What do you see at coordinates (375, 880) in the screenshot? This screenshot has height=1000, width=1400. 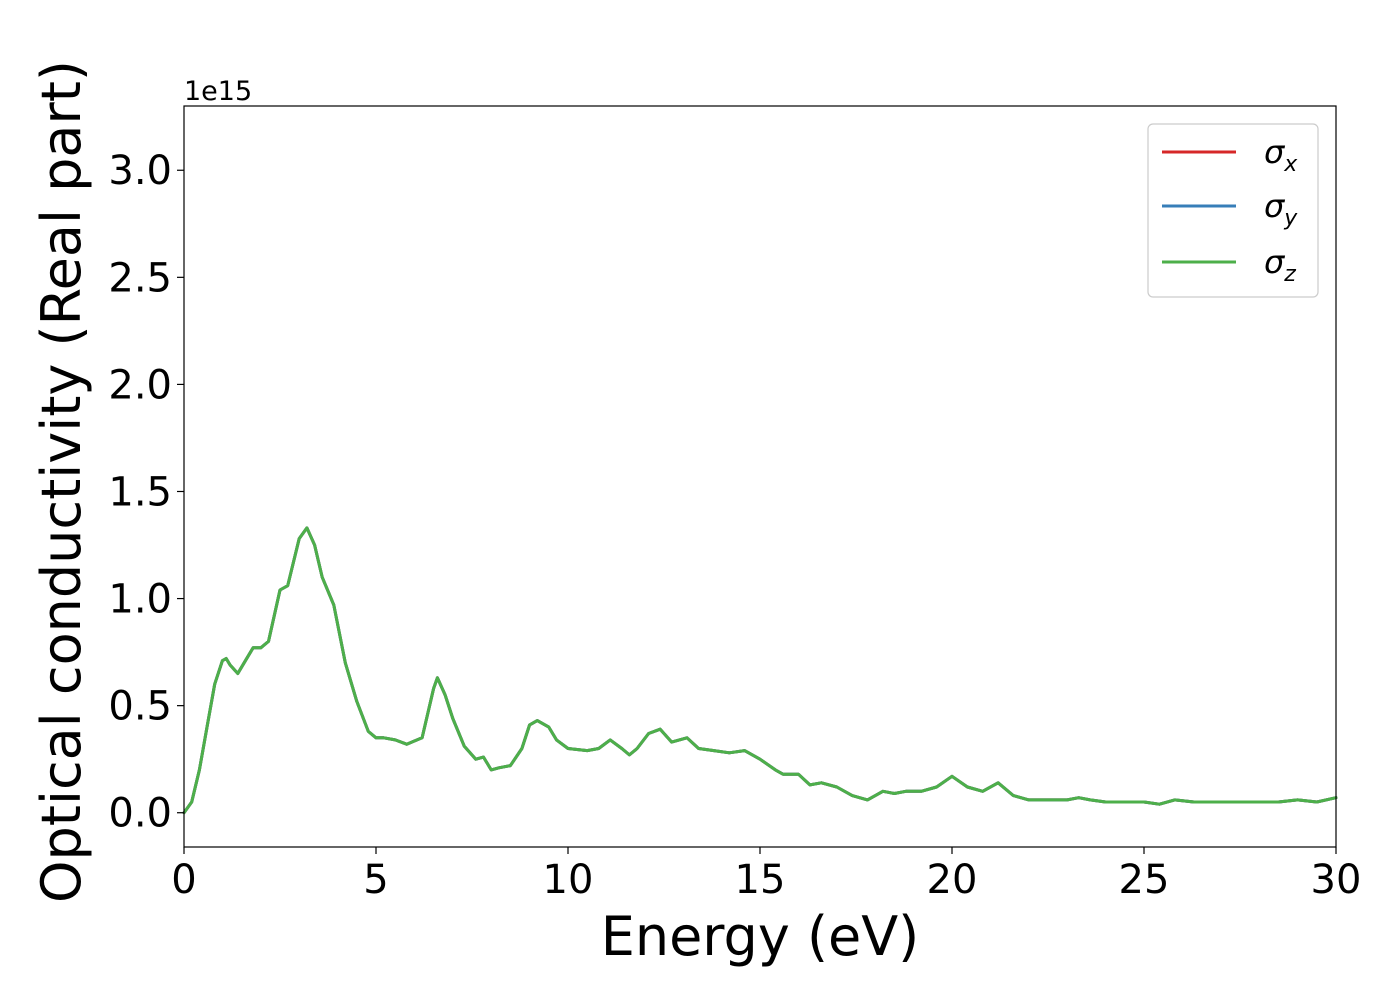 I see `x-tick-label: 5` at bounding box center [375, 880].